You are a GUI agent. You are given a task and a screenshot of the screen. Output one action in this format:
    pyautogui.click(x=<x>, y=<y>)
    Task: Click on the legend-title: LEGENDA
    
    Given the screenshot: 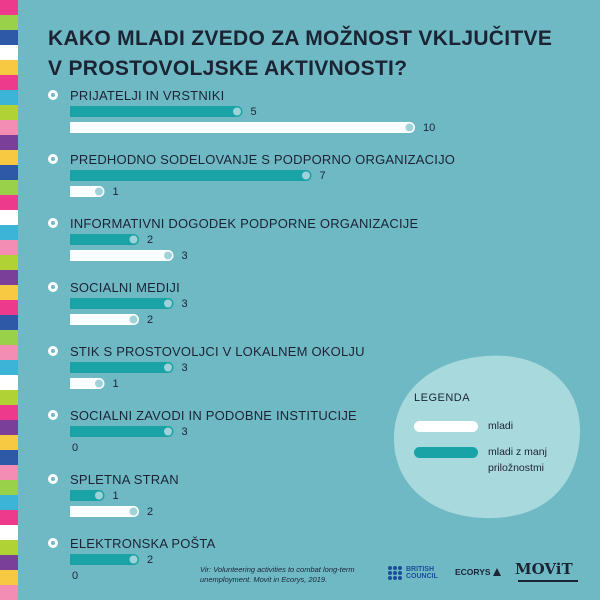 What is the action you would take?
    pyautogui.click(x=442, y=398)
    